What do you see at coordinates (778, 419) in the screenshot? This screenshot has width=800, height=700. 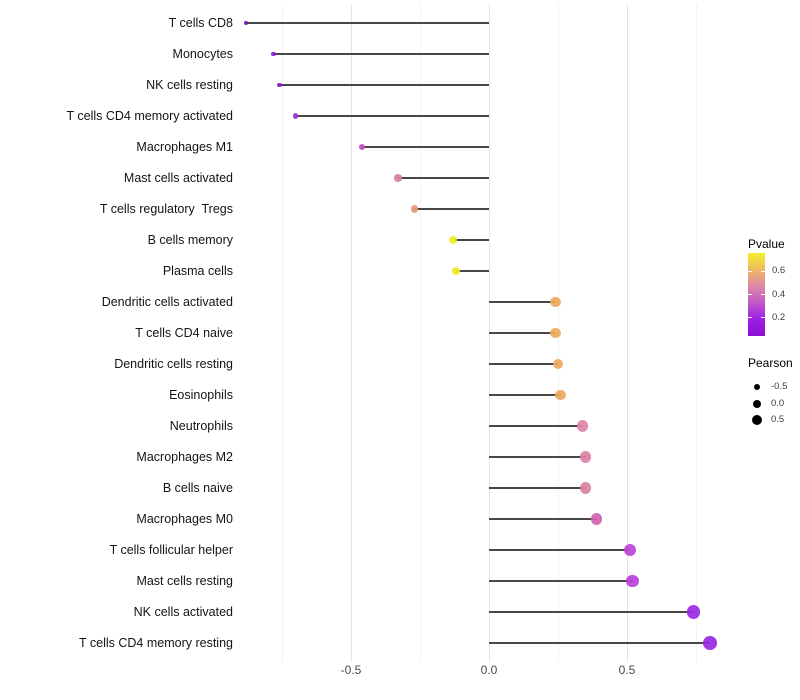 I see `size-legend-label: 0.5` at bounding box center [778, 419].